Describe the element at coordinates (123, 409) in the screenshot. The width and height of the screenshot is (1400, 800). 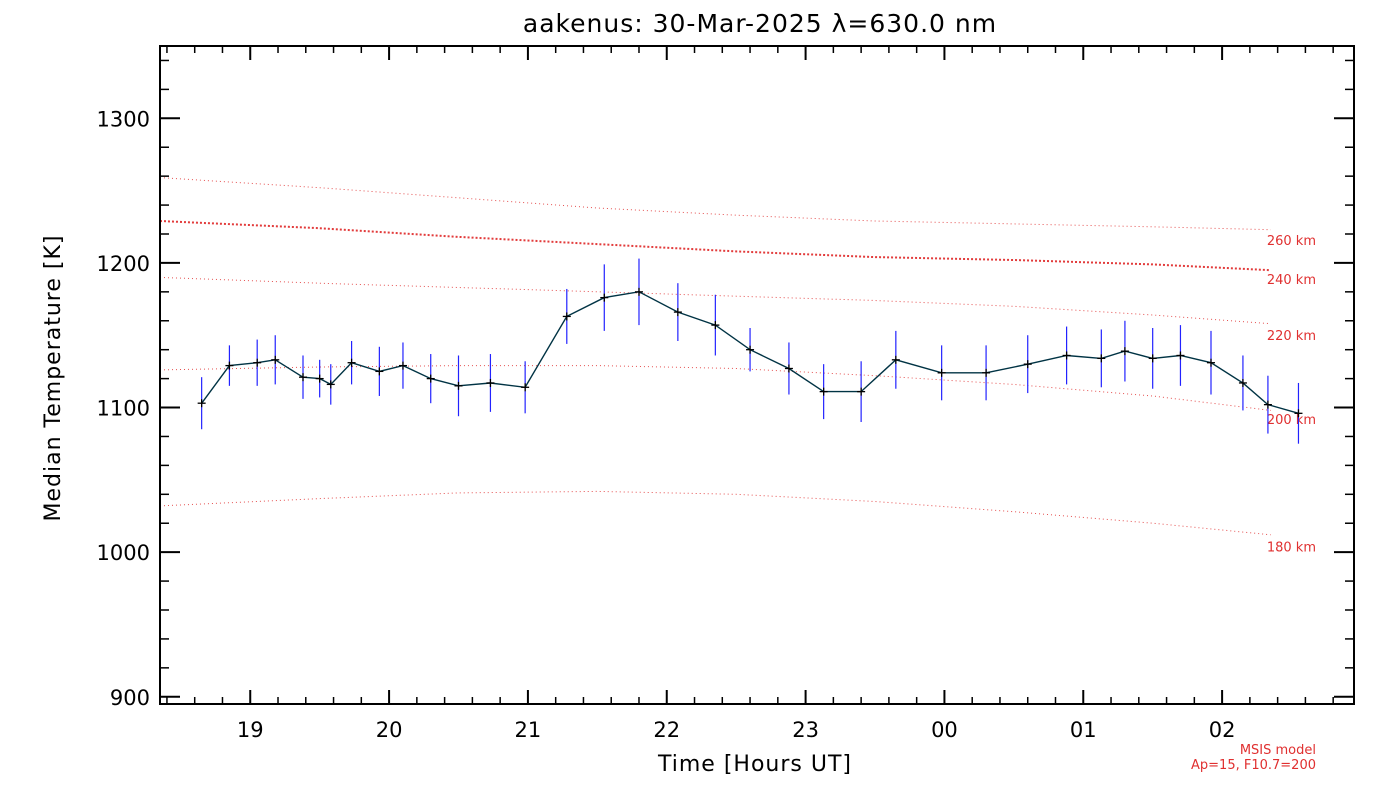
I see `y-tick-label: 1100` at that location.